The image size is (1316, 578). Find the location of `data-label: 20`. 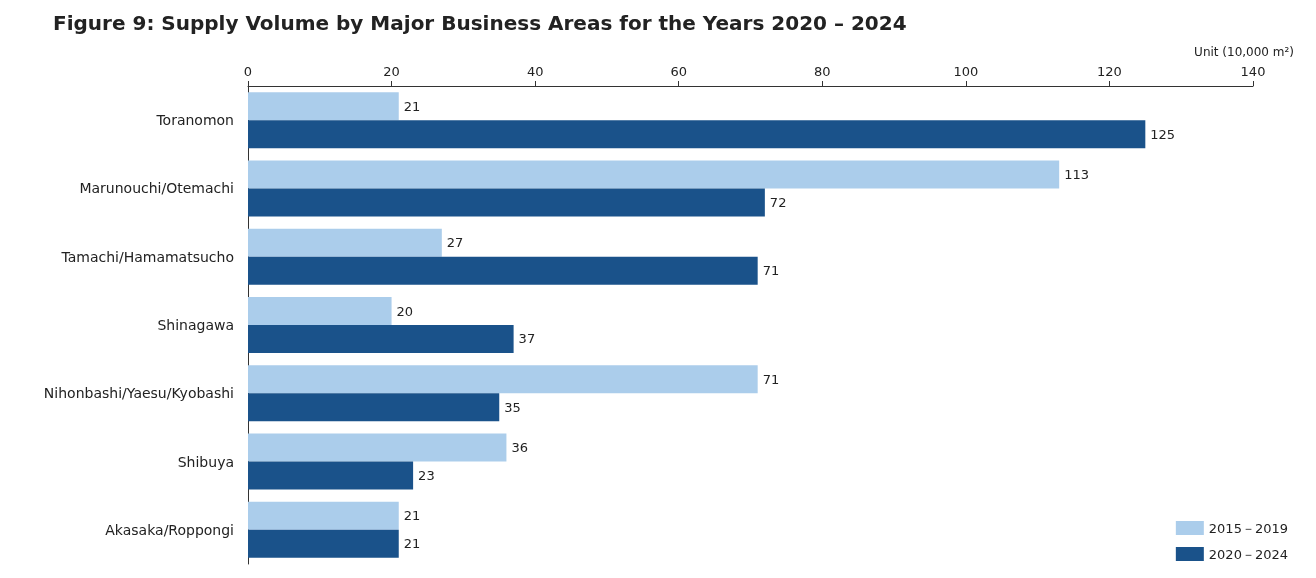

data-label: 20 is located at coordinates (405, 311).